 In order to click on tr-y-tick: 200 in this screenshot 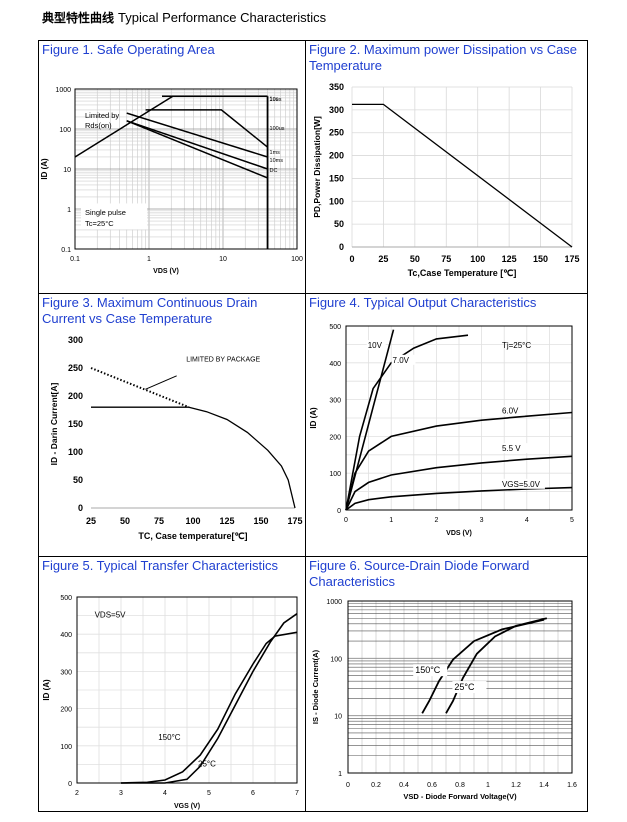, I will do `click(66, 710)`.